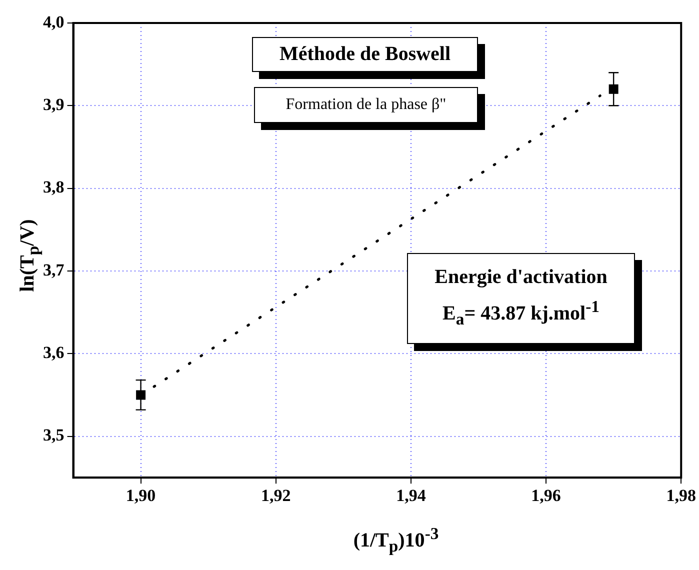  I want to click on x-tick-label: 1,92, so click(276, 496).